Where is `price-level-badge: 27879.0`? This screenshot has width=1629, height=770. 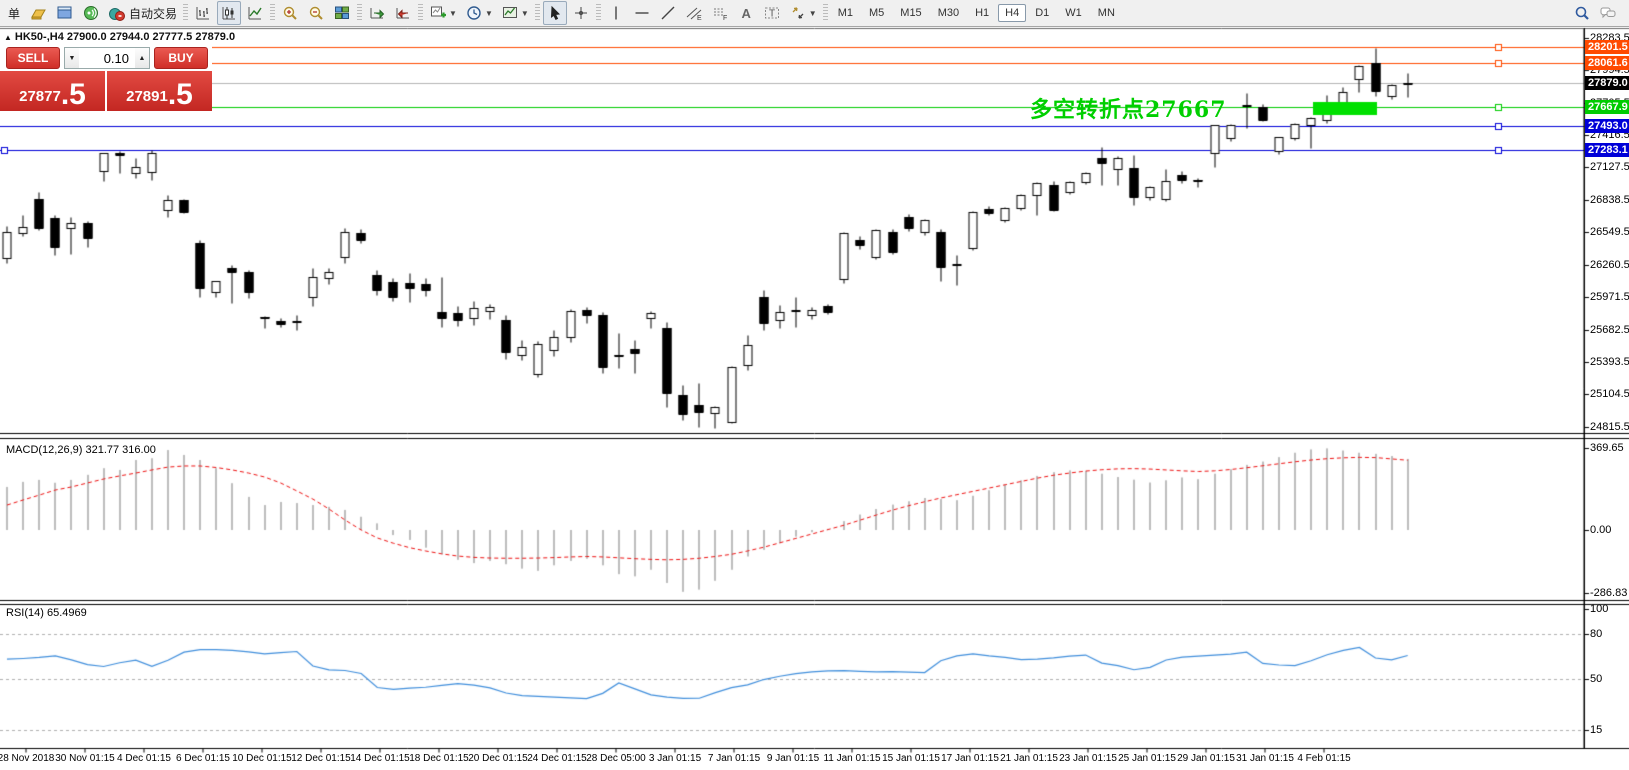
price-level-badge: 27879.0 is located at coordinates (1607, 83).